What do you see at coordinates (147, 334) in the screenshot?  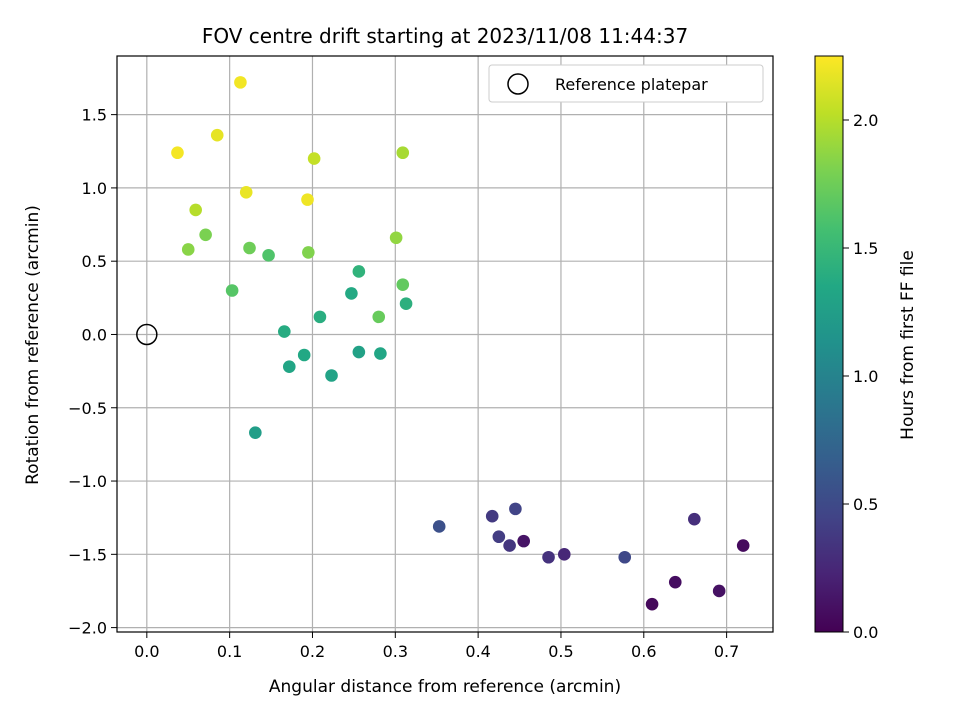 I see `reference-point` at bounding box center [147, 334].